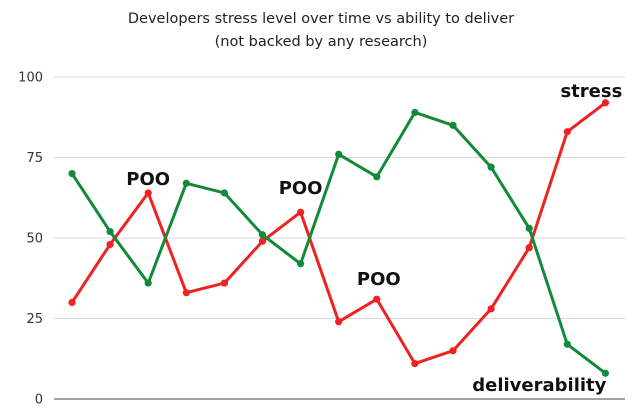 The height and width of the screenshot is (411, 641). What do you see at coordinates (30, 78) in the screenshot?
I see `y-tick-label: 100` at bounding box center [30, 78].